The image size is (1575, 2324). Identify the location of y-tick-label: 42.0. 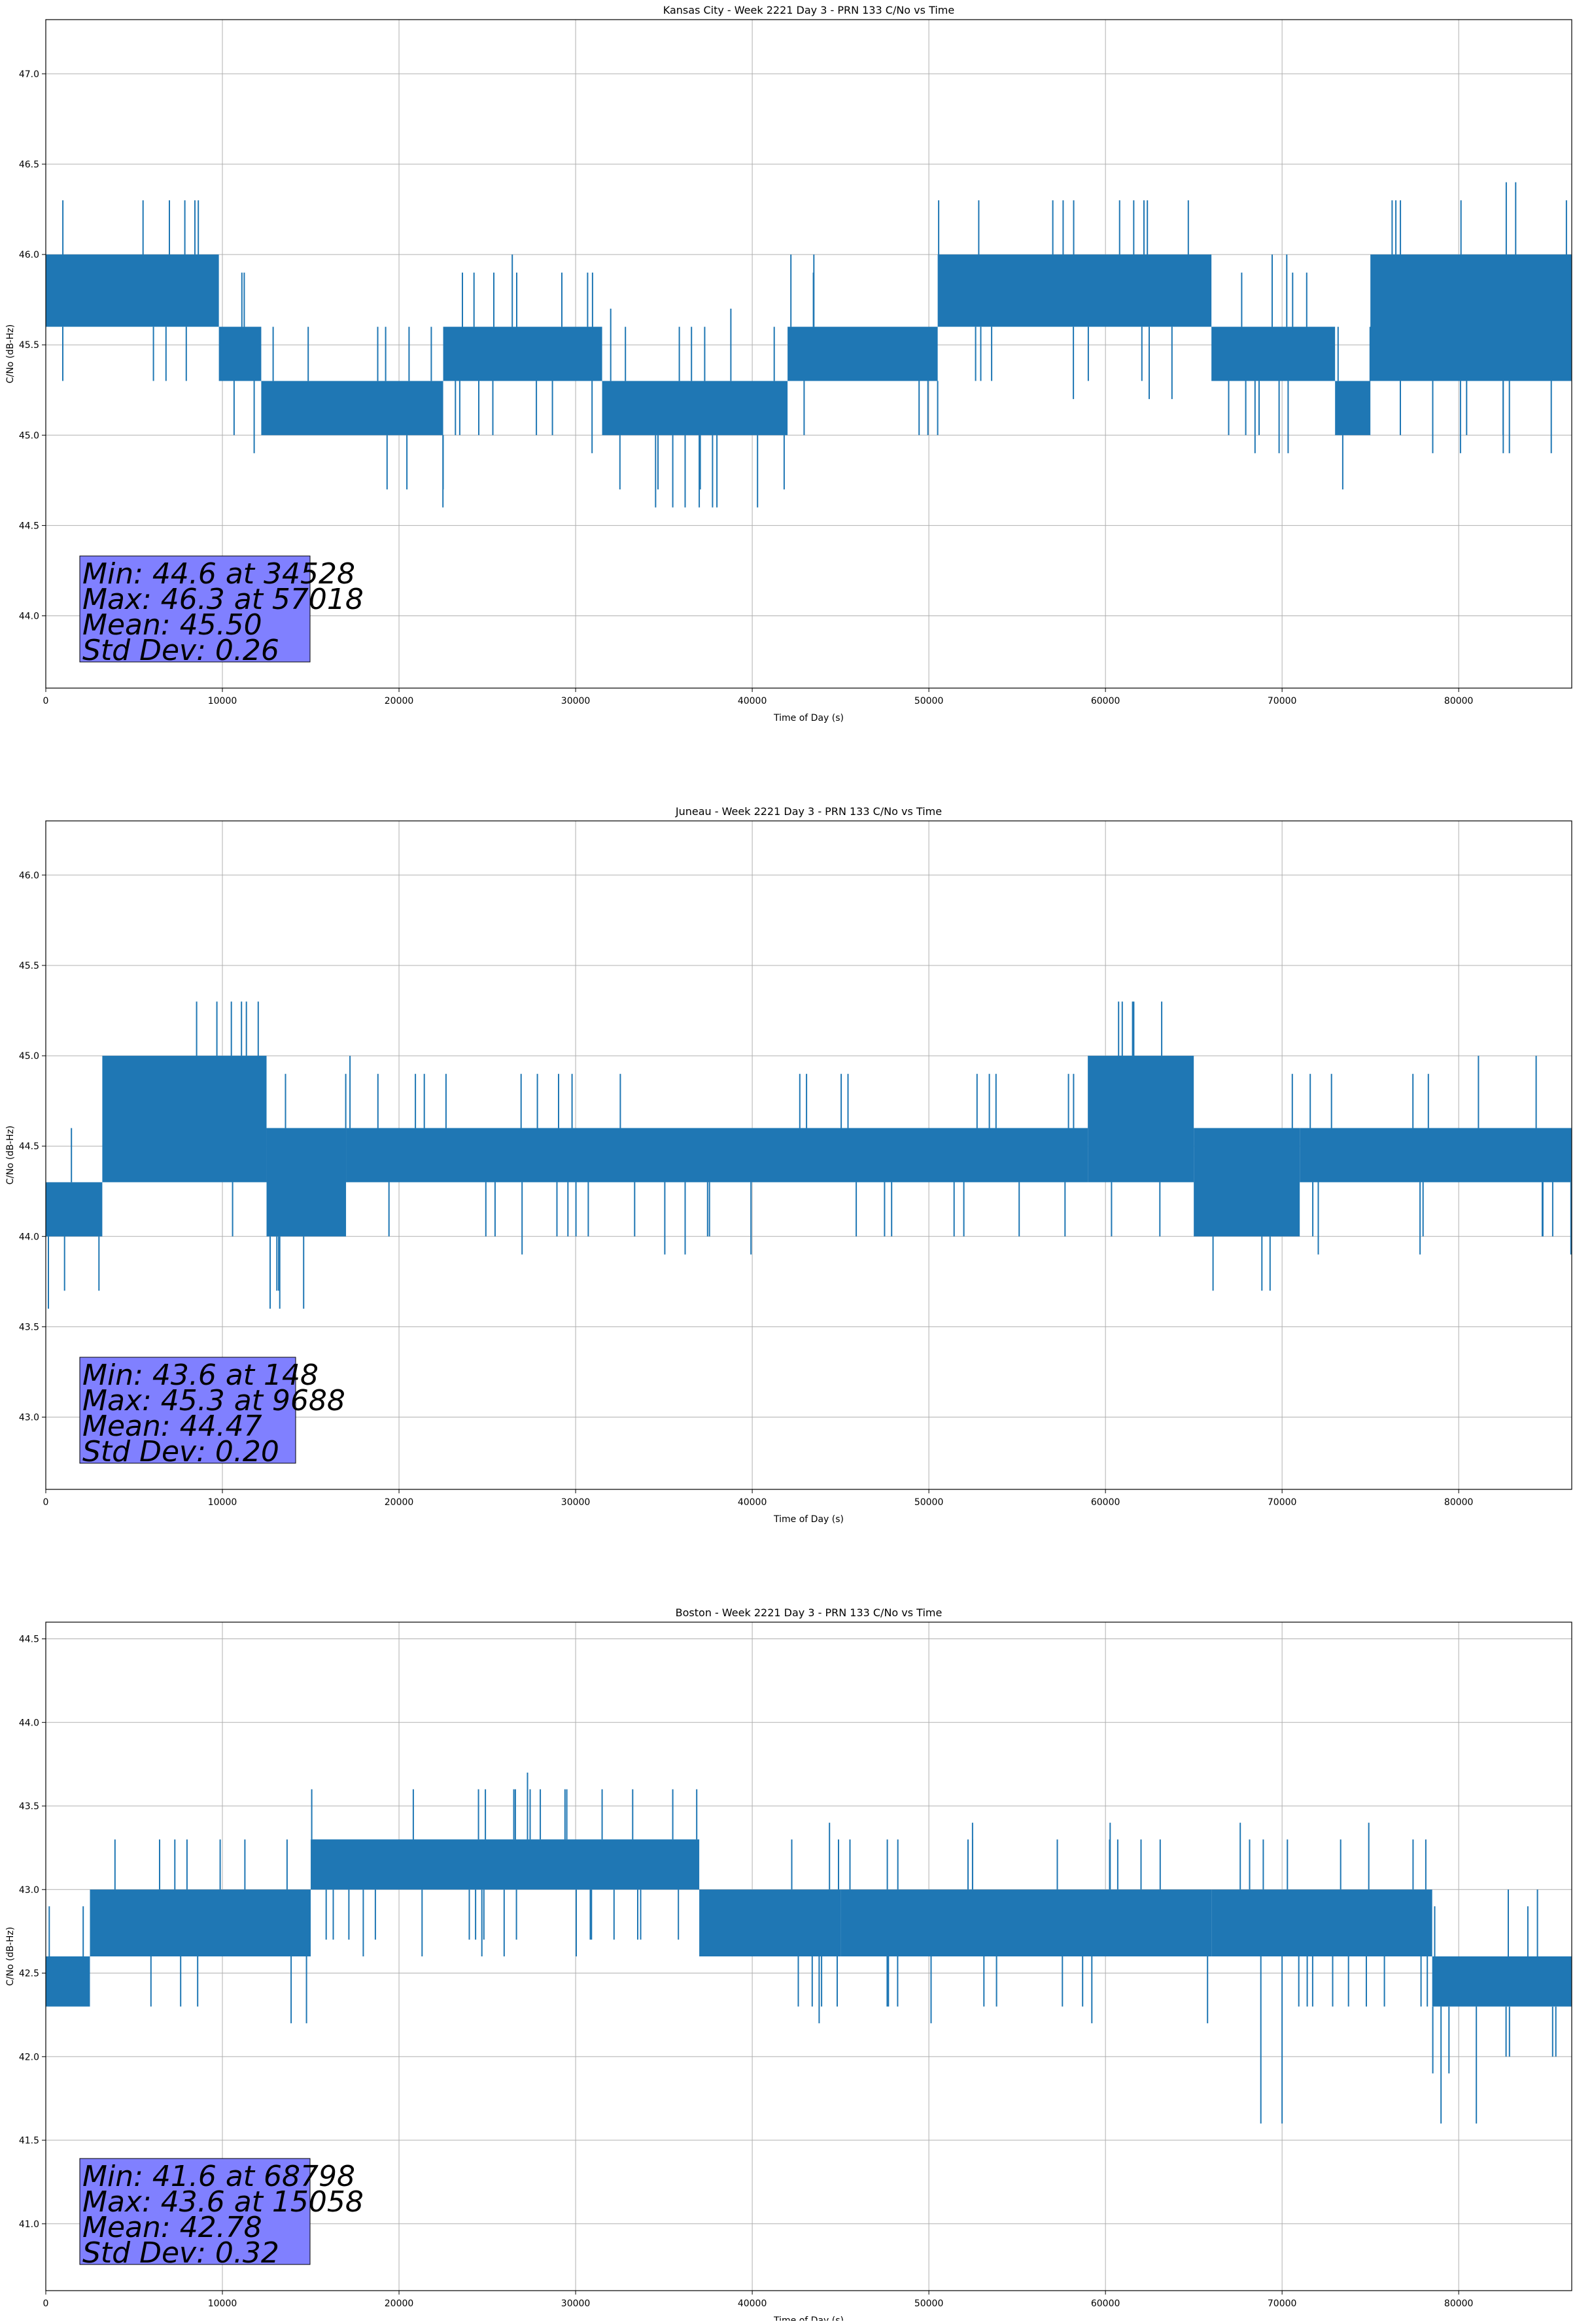
(29, 2057).